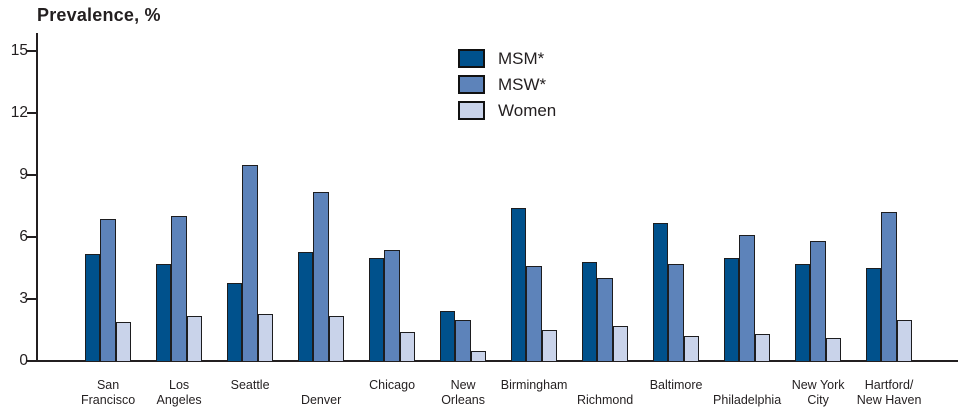 Image resolution: width=960 pixels, height=415 pixels. Describe the element at coordinates (747, 400) in the screenshot. I see `x-label-philadelphia: Philadelphia` at that location.